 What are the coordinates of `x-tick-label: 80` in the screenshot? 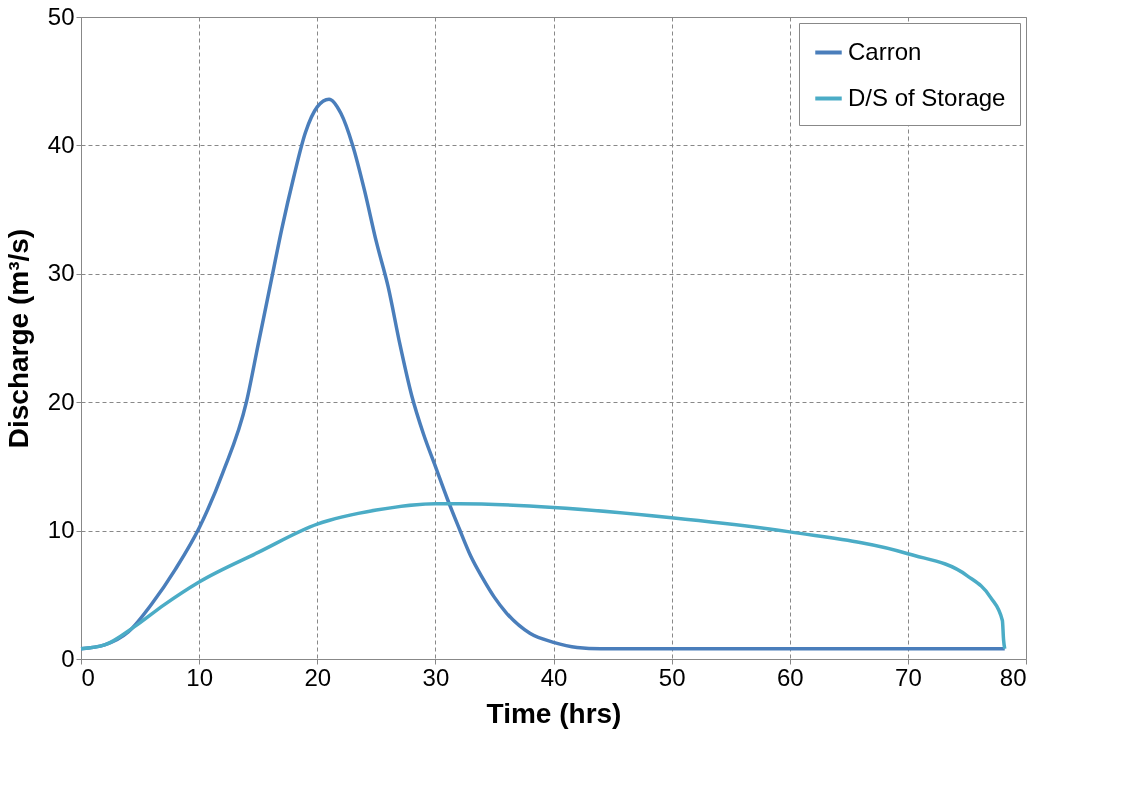 It's located at (1013, 677).